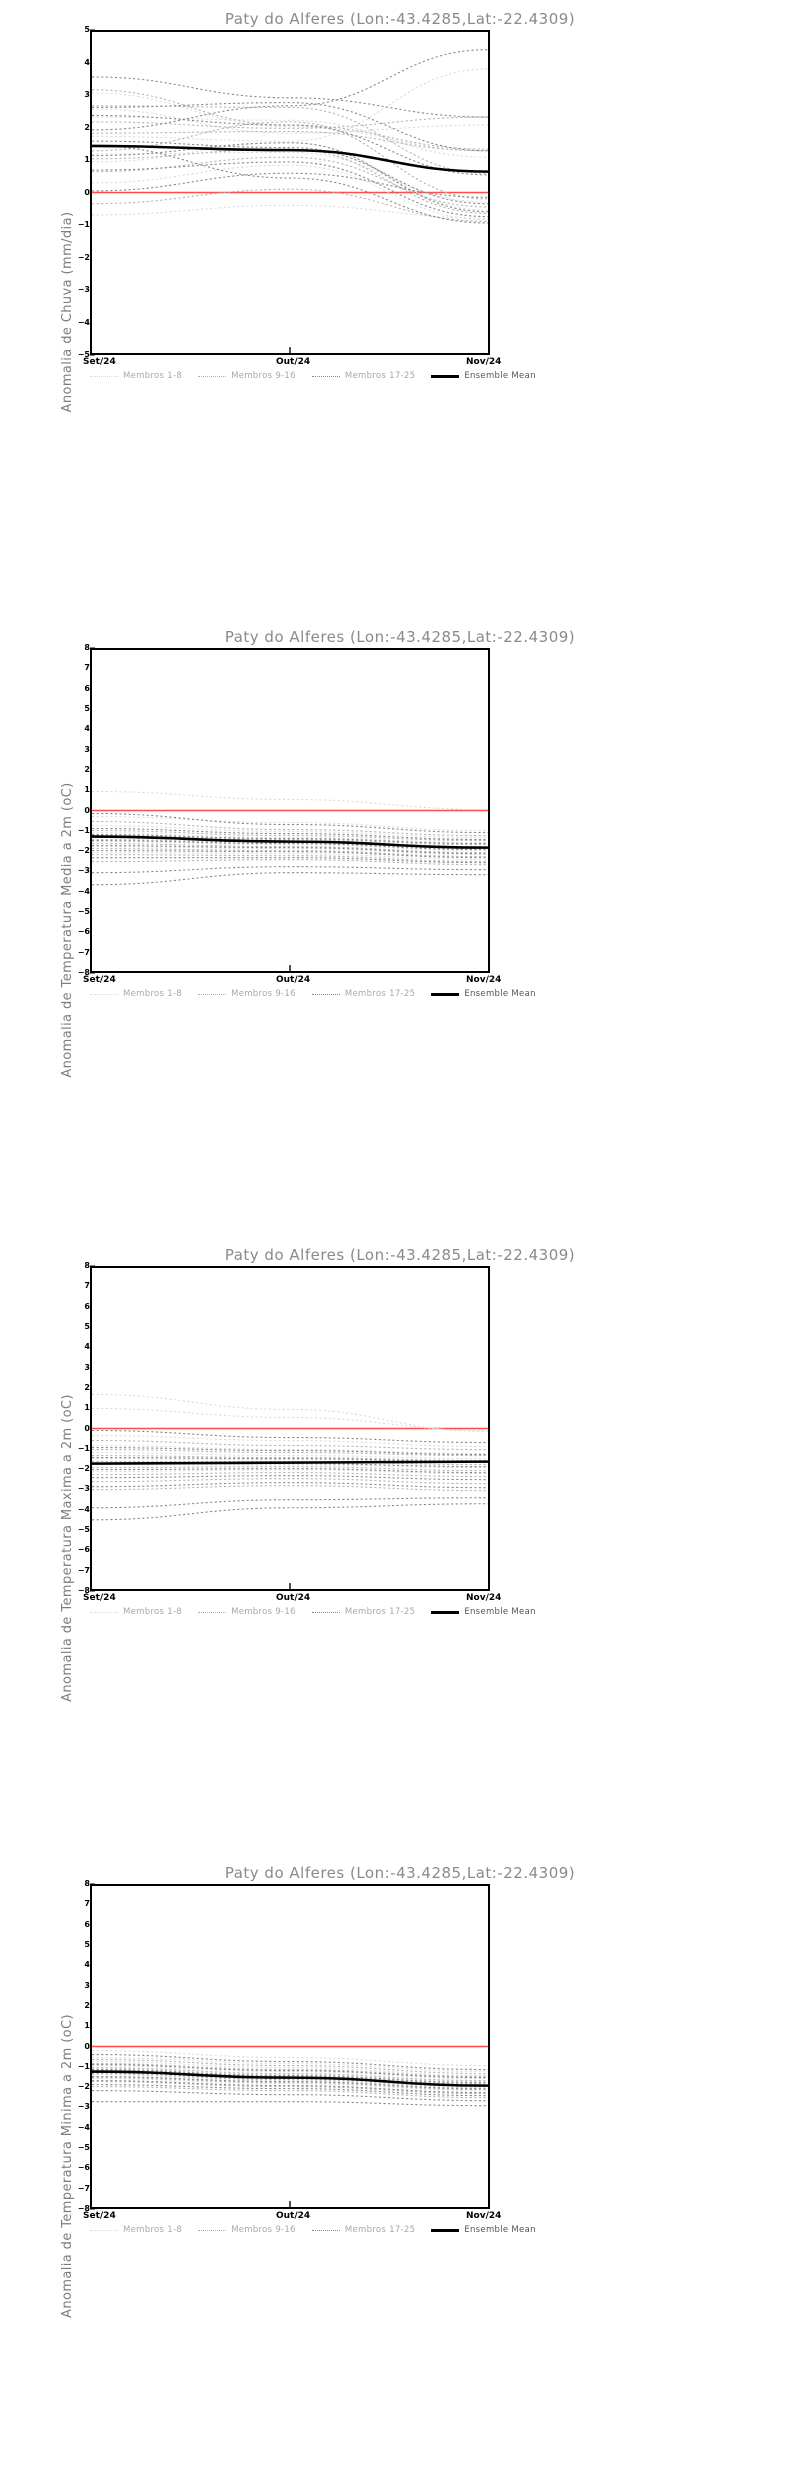 The width and height of the screenshot is (800, 2472). I want to click on series-canvas, so click(290, 880).